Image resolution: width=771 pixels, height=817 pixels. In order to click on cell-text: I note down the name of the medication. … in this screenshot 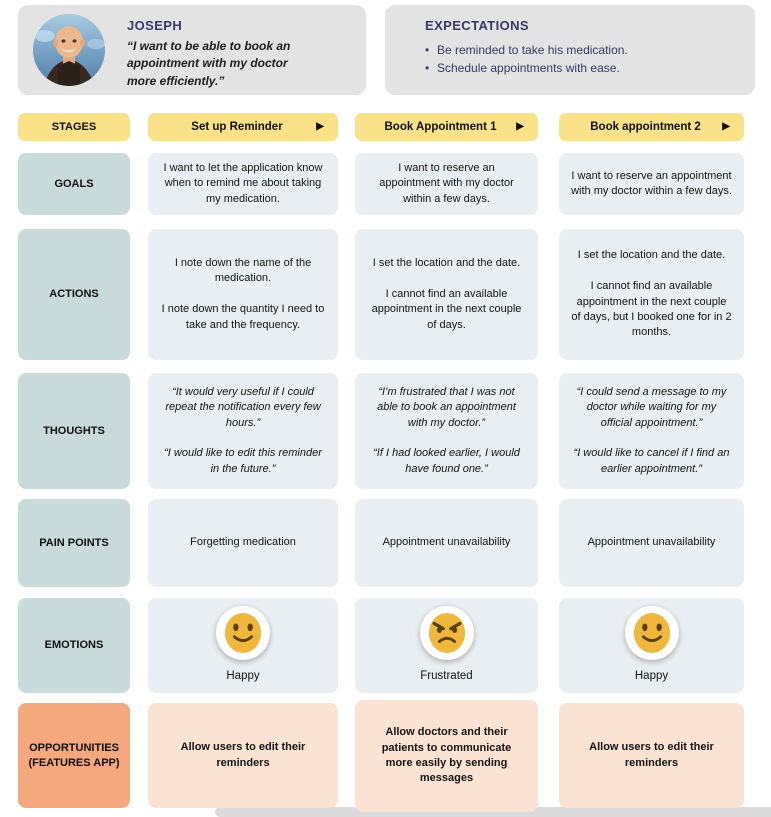, I will do `click(243, 294)`.